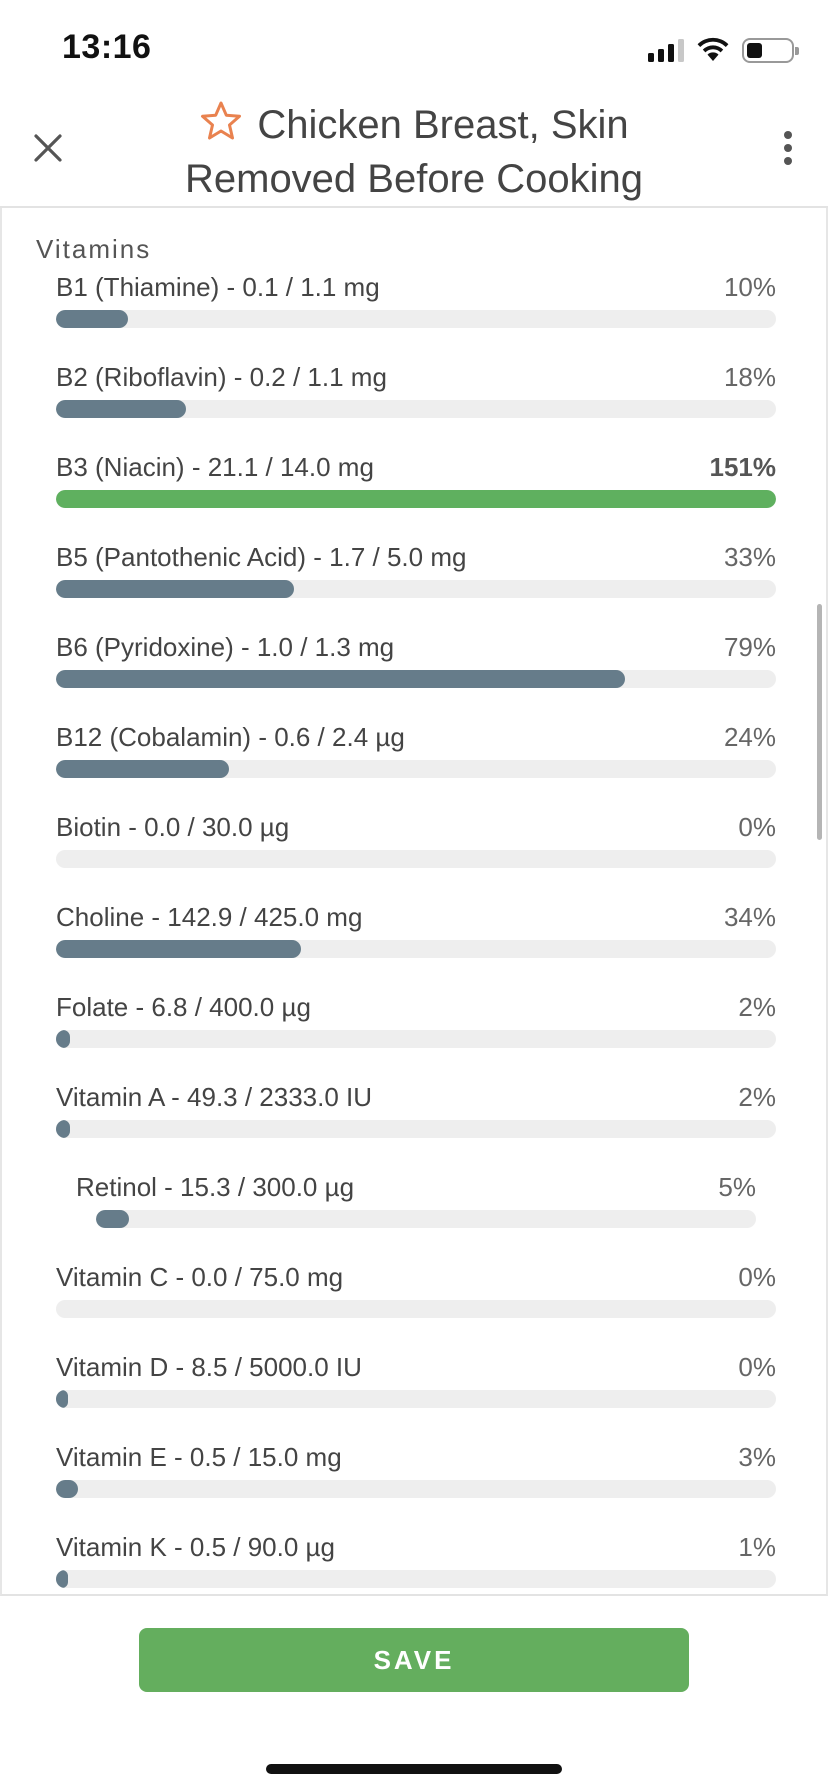  I want to click on more-vertical-icon, so click(788, 148).